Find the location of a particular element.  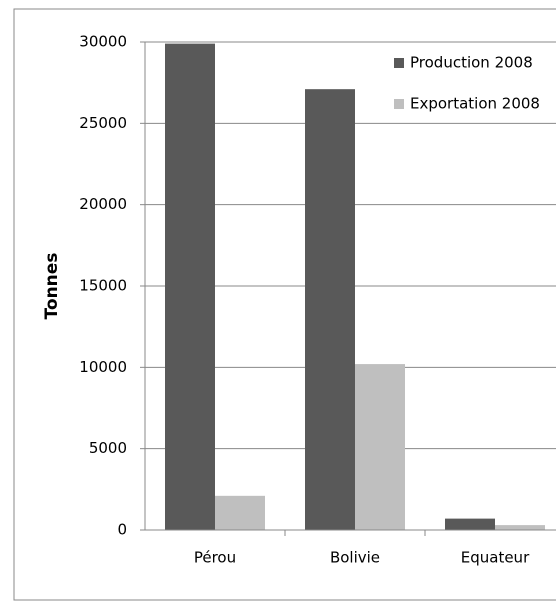

y-tick-label: 30000 is located at coordinates (103, 42).